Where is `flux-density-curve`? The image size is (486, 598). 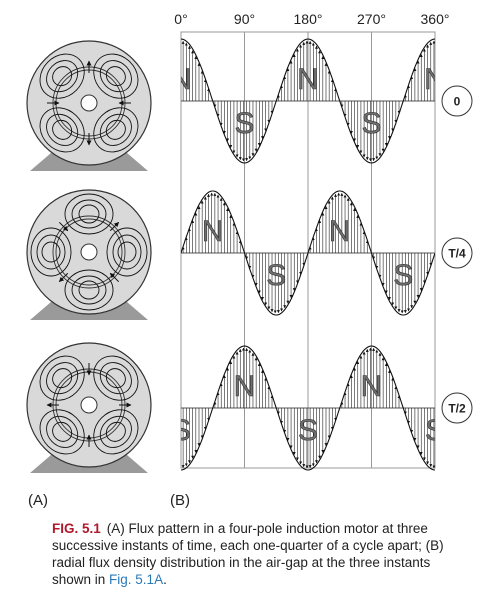 flux-density-curve is located at coordinates (308, 253).